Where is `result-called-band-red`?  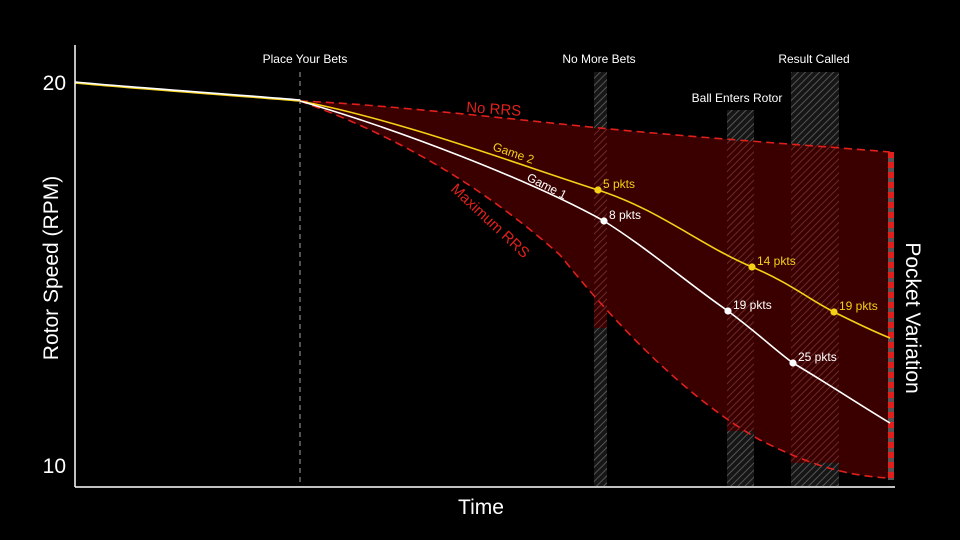
result-called-band-red is located at coordinates (815, 304).